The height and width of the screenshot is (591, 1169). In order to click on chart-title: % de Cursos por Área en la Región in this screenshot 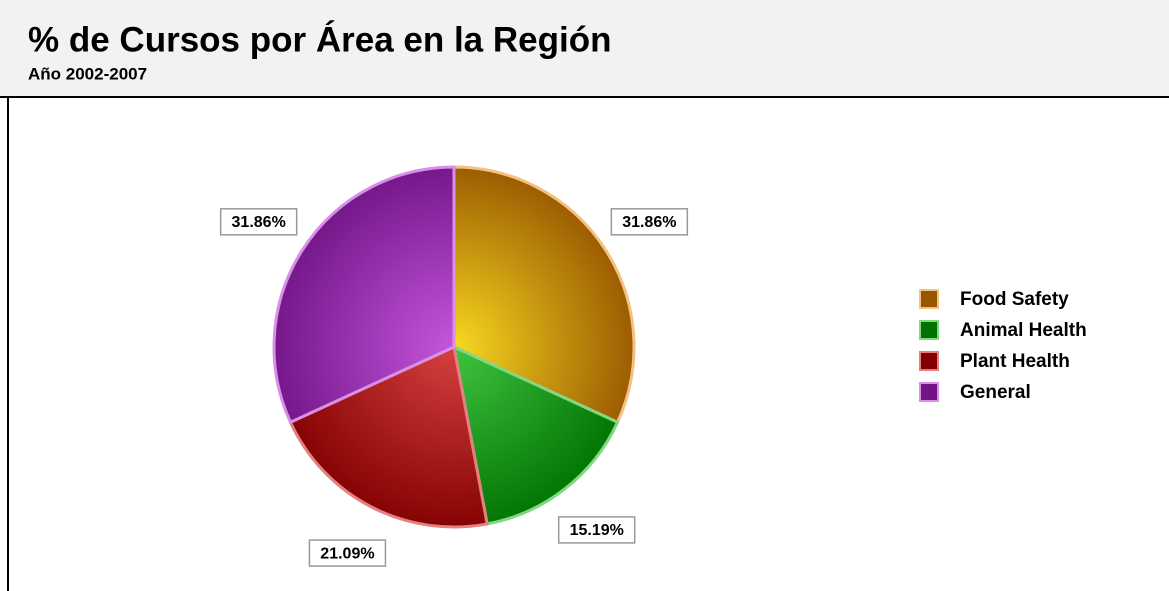, I will do `click(319, 39)`.